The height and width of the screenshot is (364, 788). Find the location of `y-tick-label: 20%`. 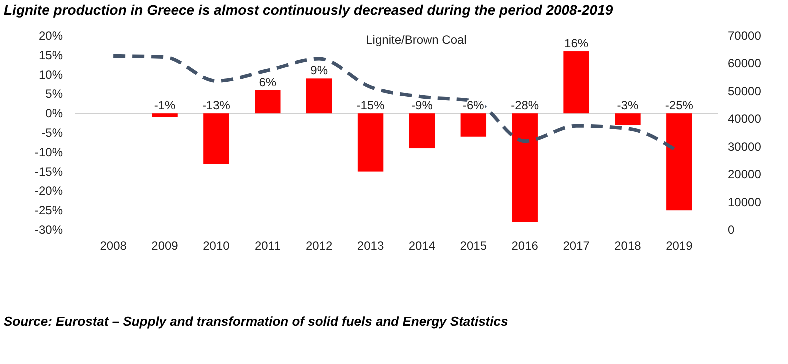

y-tick-label: 20% is located at coordinates (51, 36).